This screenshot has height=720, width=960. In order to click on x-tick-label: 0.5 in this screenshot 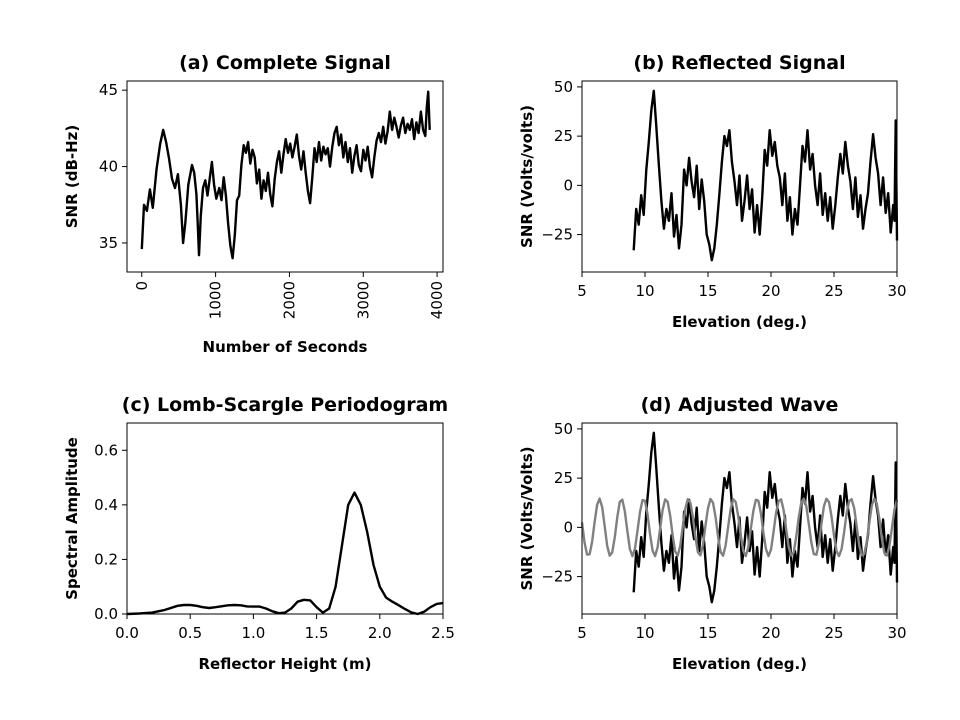, I will do `click(190, 633)`.